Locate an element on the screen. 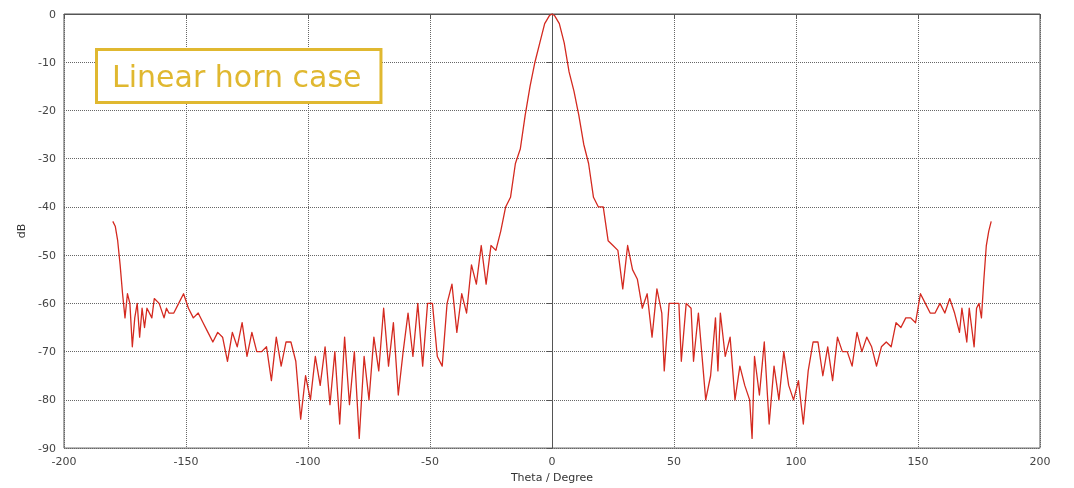  y-axis-title: dB is located at coordinates (22, 231).